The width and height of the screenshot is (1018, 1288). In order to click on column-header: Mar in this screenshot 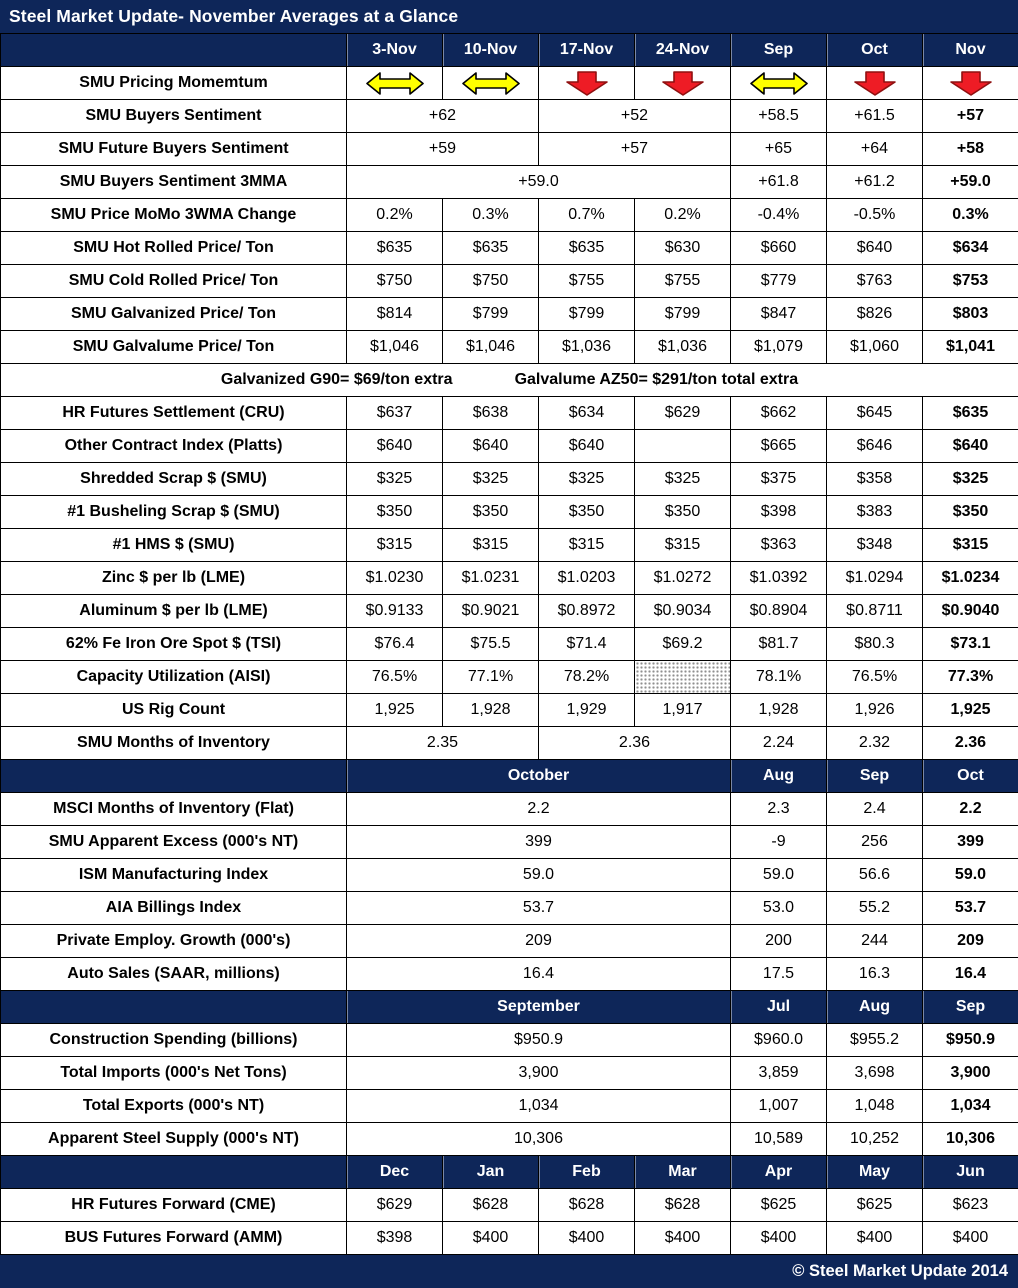, I will do `click(682, 1172)`.